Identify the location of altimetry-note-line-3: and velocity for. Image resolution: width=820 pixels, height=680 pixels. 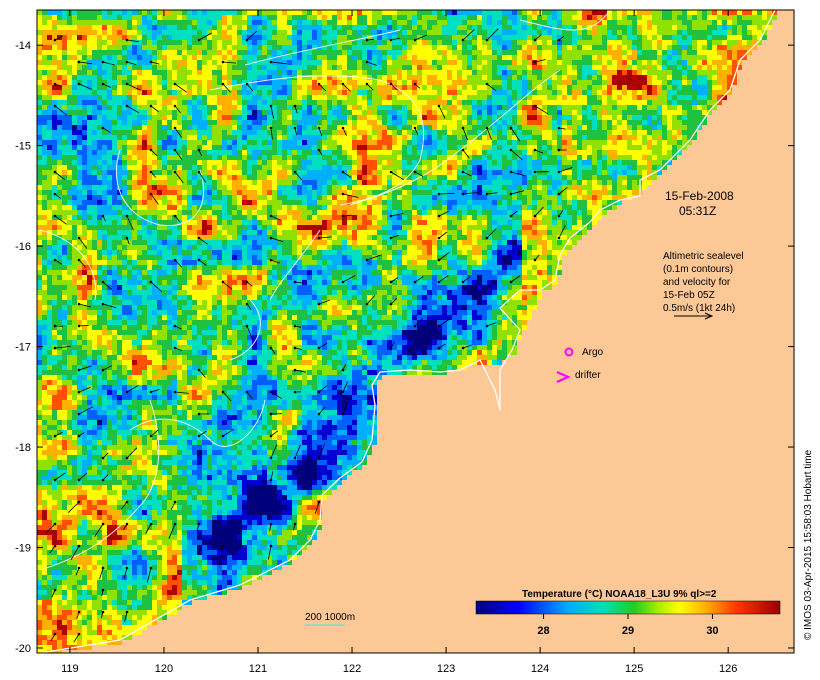
(697, 282).